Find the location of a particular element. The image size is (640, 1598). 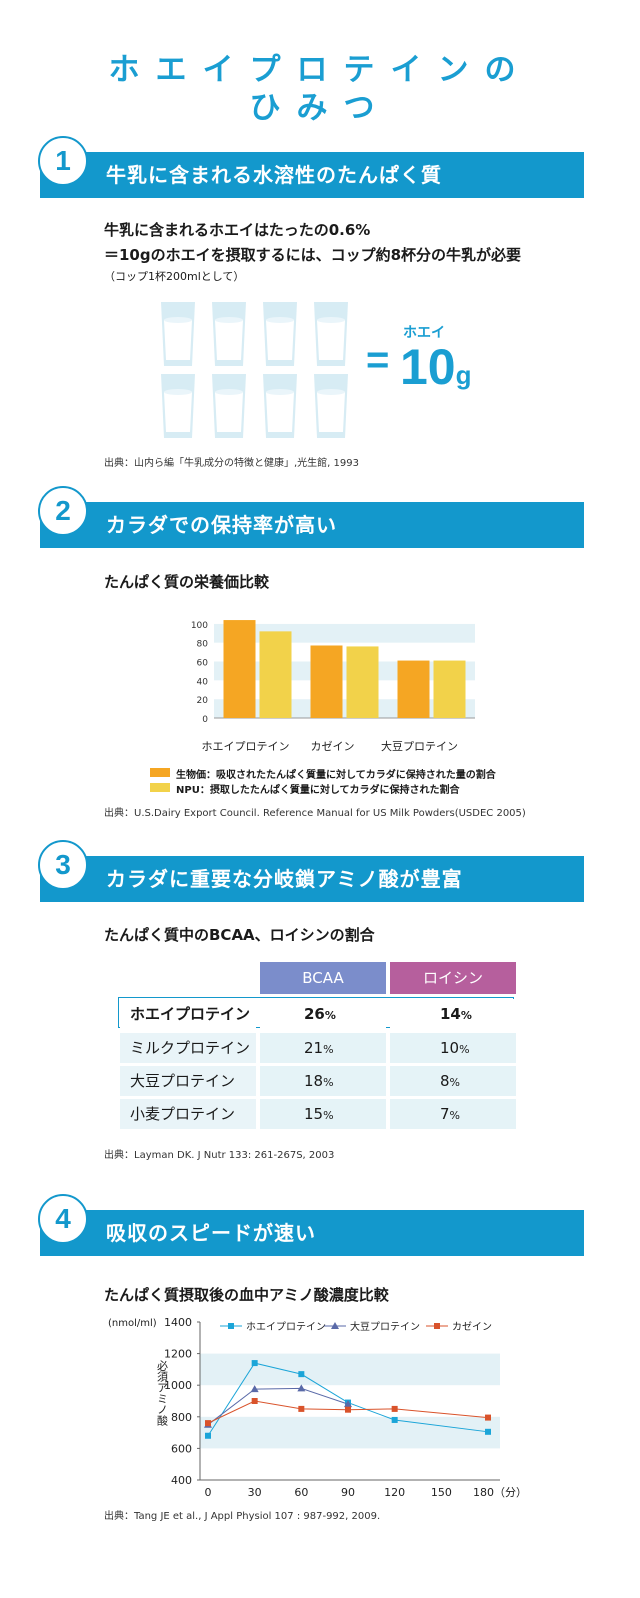

section2-banner: カラダでの保持率が高い is located at coordinates (312, 525).